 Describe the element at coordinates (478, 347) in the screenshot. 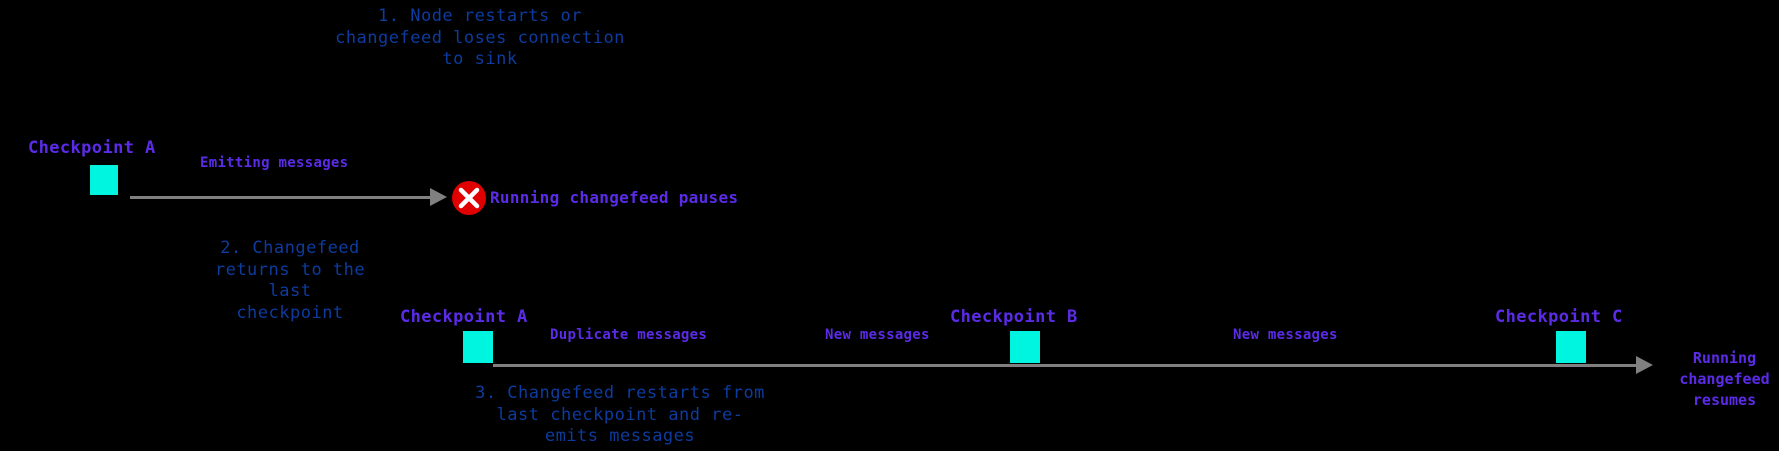

I see `bottom-checkpoint-a-marker` at that location.